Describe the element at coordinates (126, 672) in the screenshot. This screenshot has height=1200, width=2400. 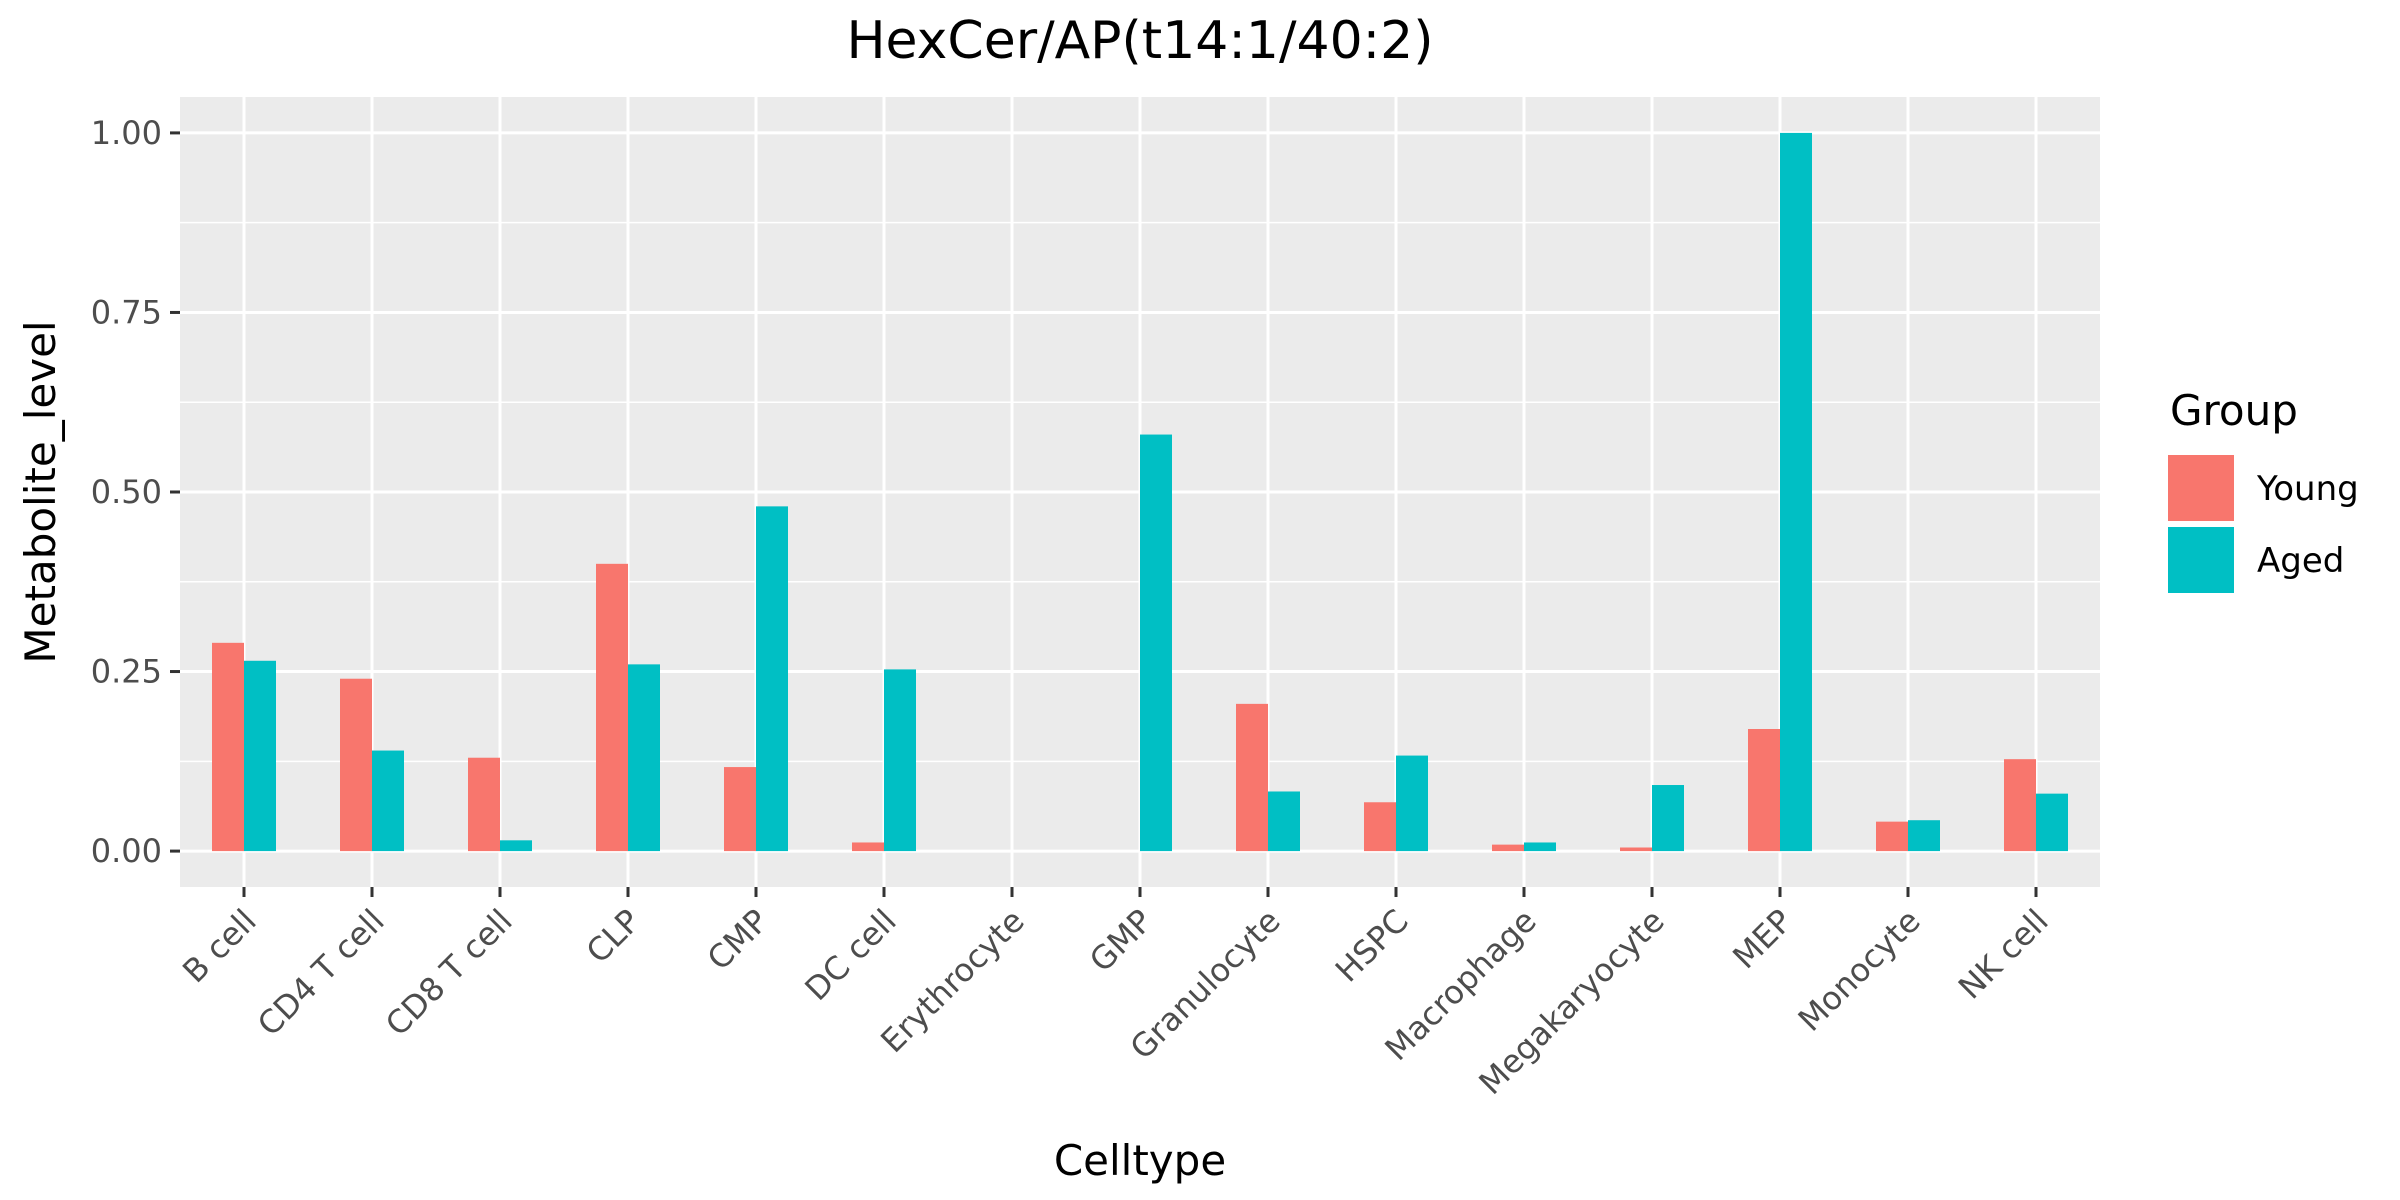
I see `y-tick-label: 0.25` at that location.